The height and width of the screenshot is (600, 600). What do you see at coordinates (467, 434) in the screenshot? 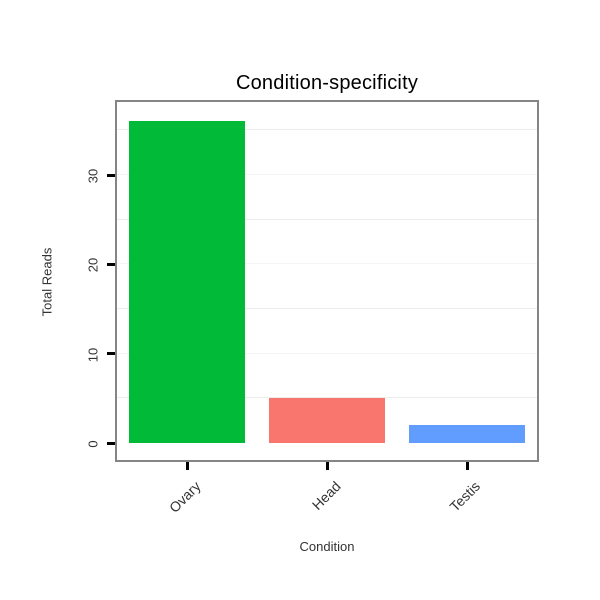
I see `bar-testis` at bounding box center [467, 434].